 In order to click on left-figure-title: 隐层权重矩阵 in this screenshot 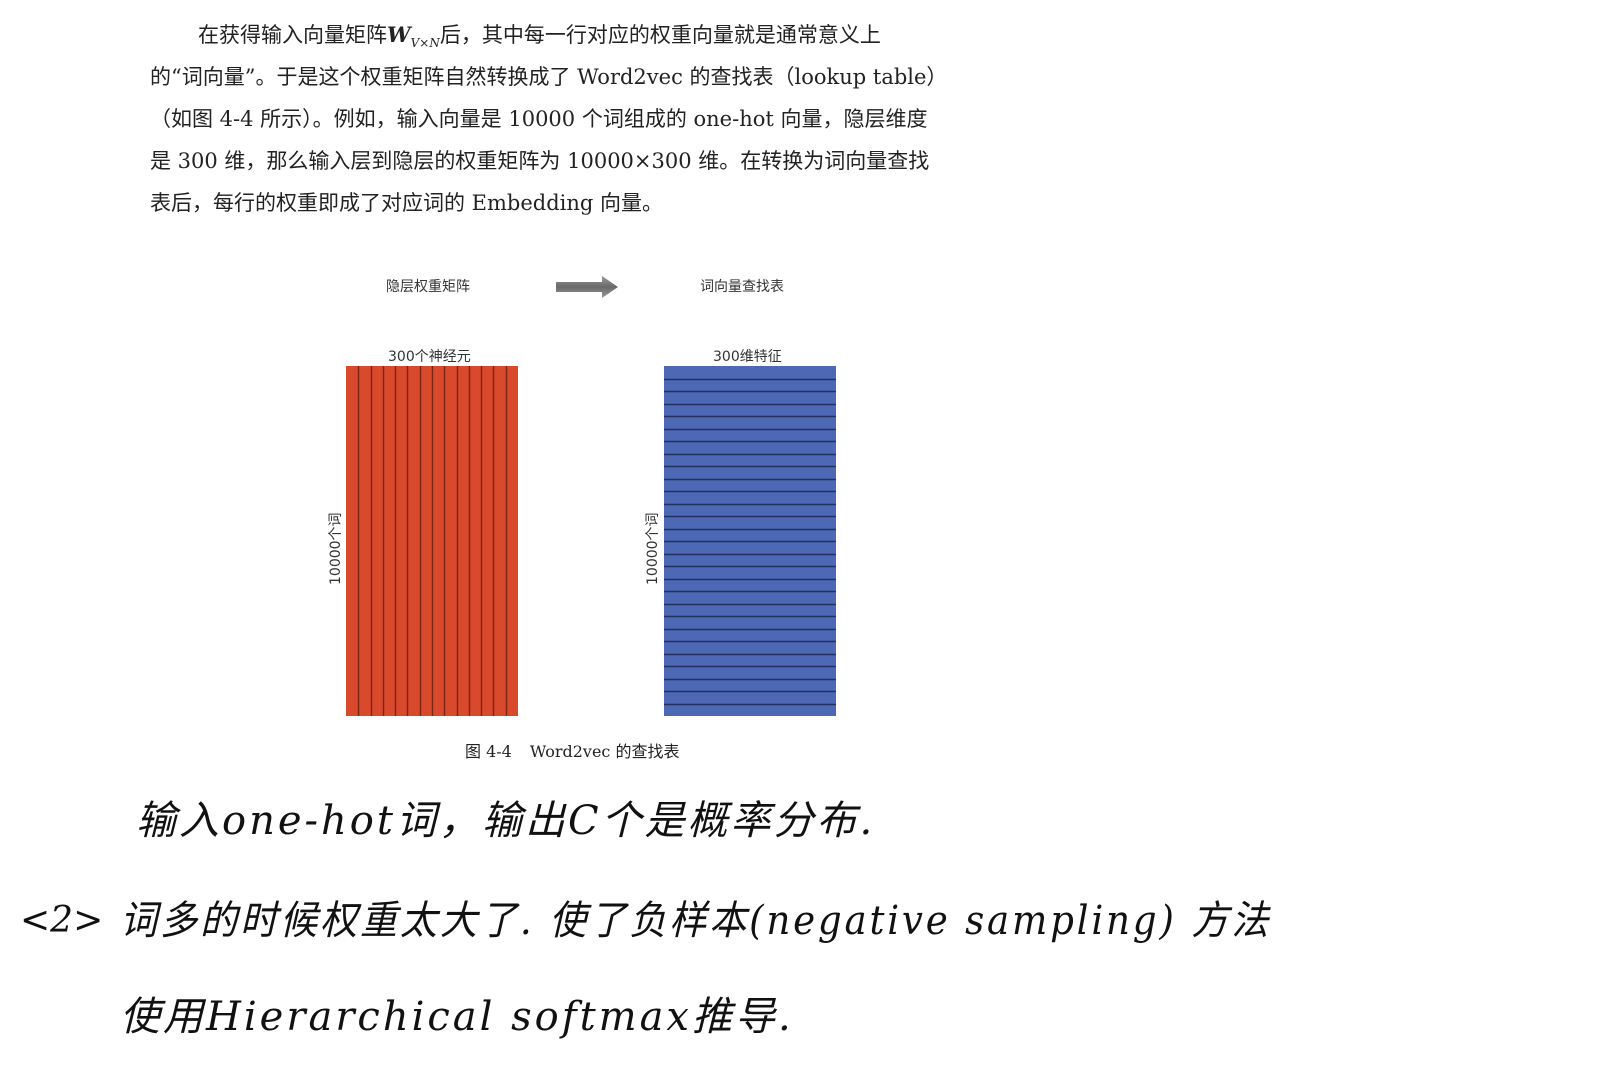, I will do `click(428, 287)`.